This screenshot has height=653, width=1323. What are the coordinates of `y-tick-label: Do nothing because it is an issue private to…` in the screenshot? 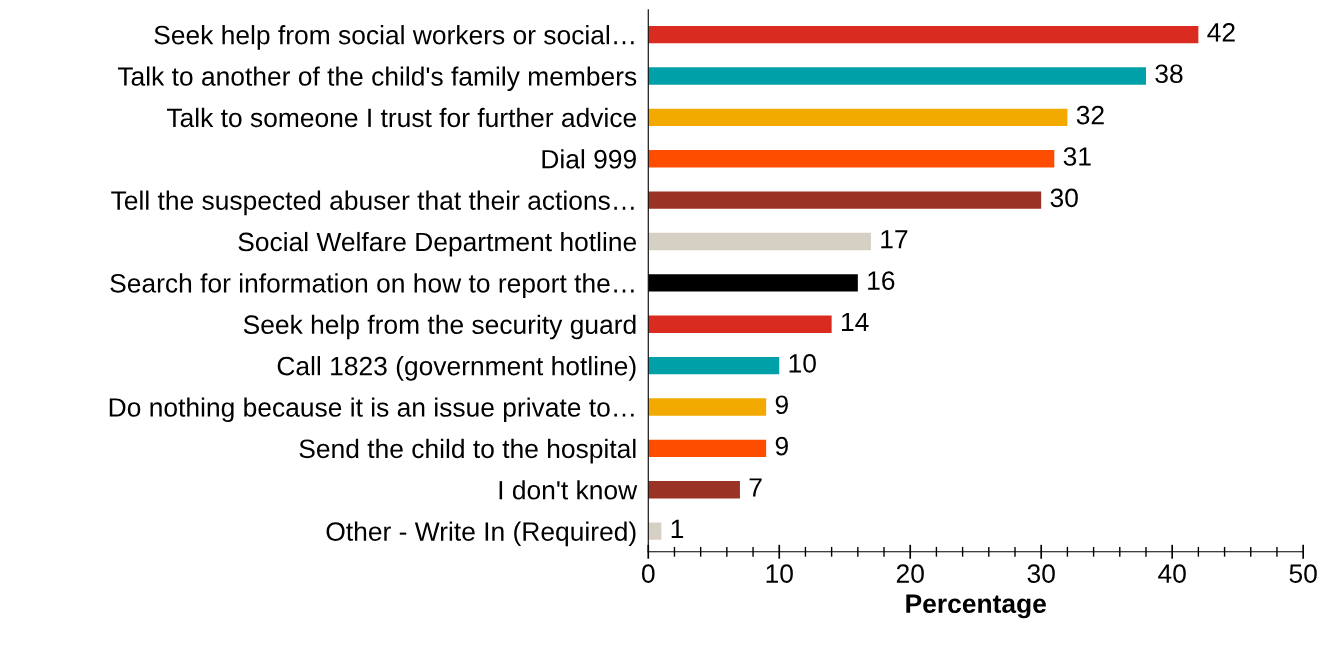 It's located at (371, 410).